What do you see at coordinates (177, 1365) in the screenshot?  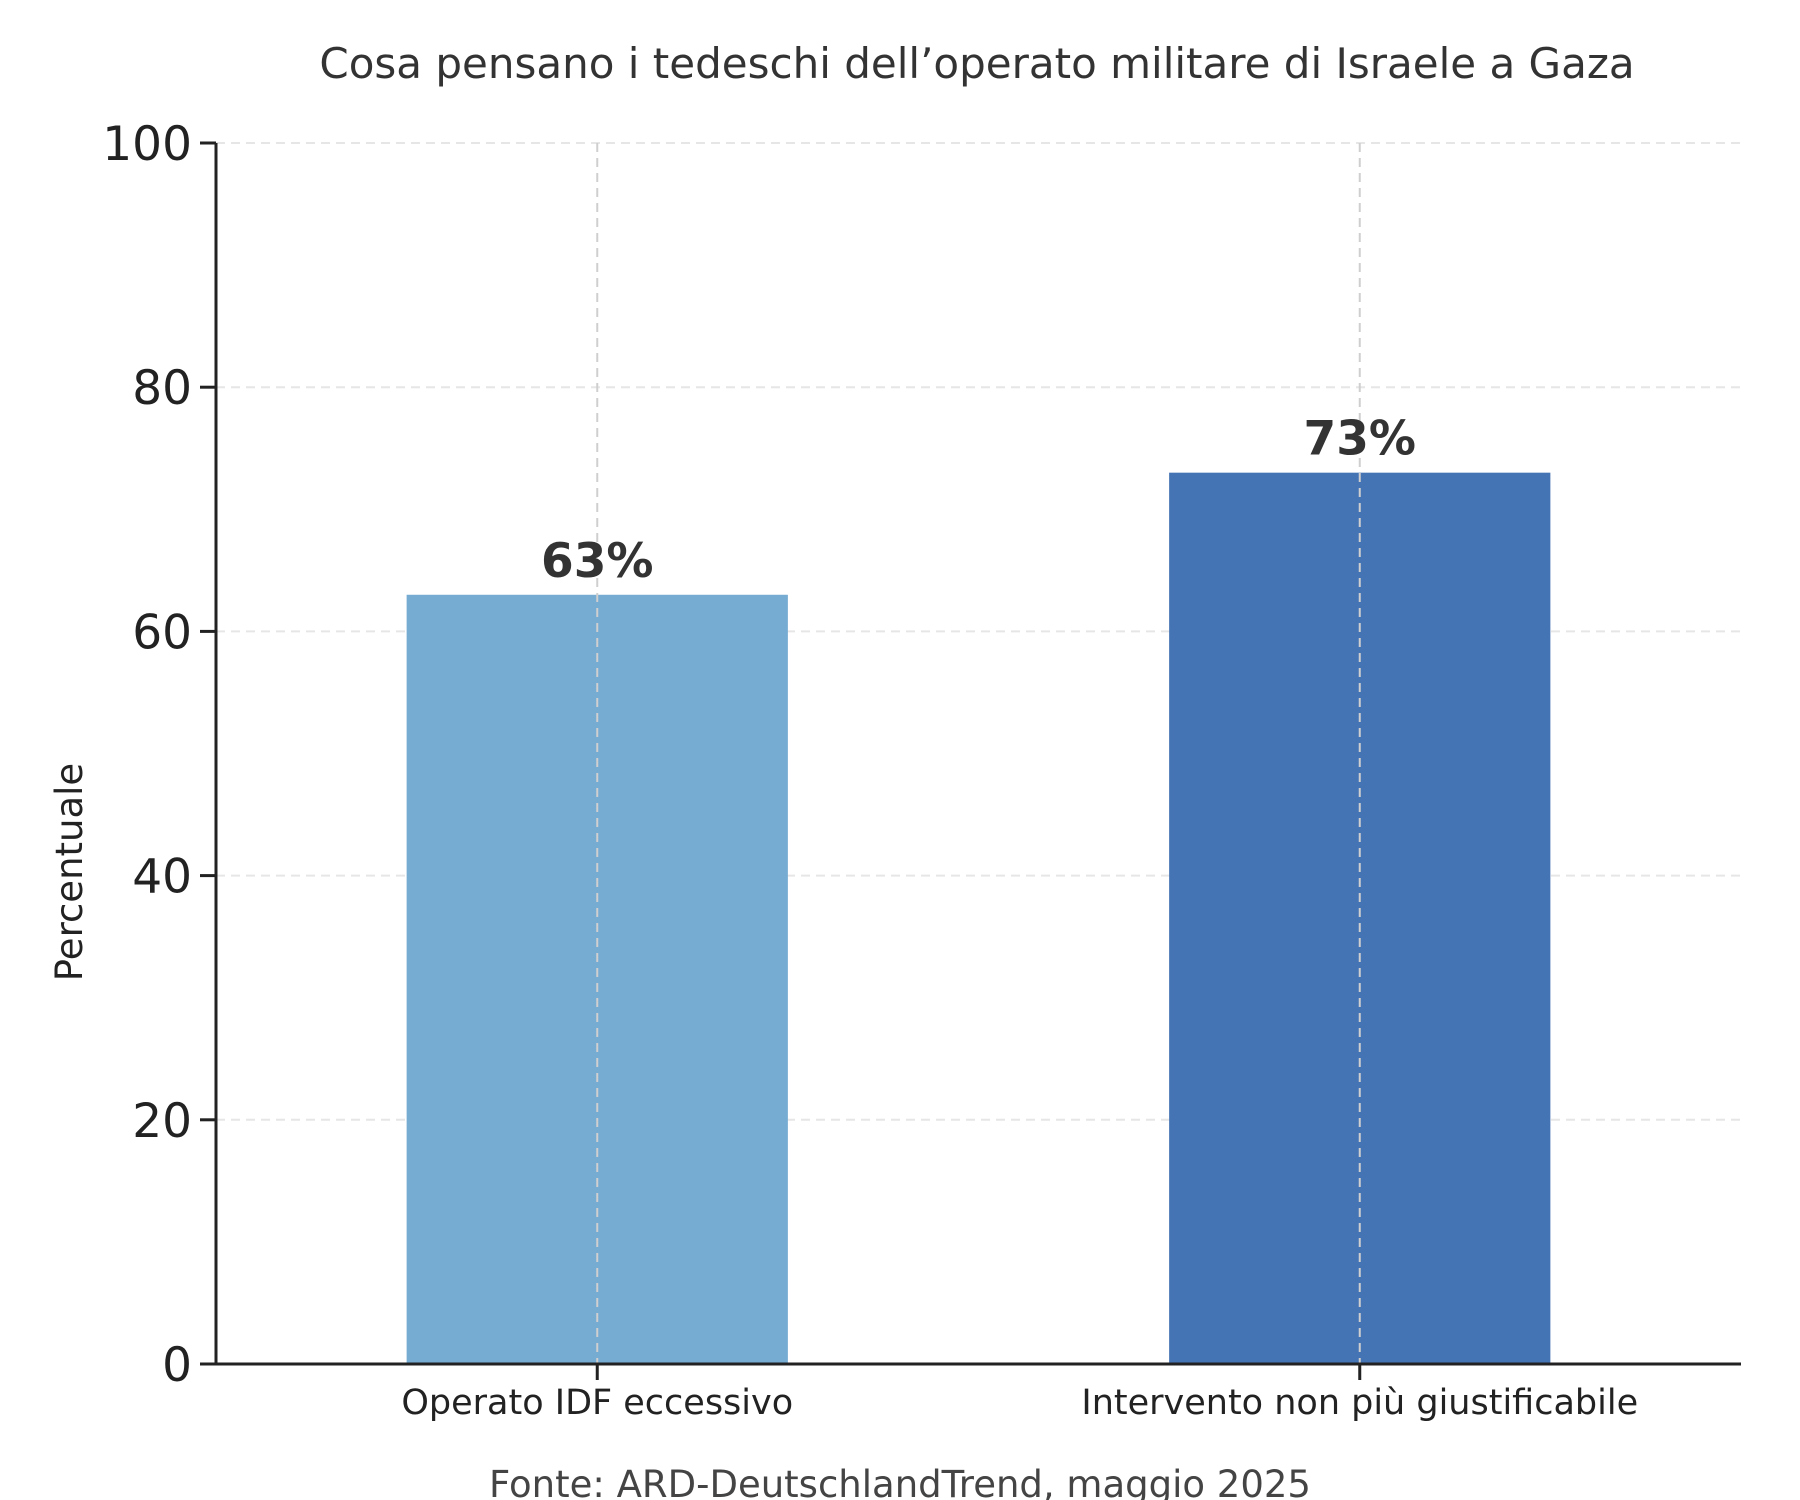 I see `y-tick-label: 0` at bounding box center [177, 1365].